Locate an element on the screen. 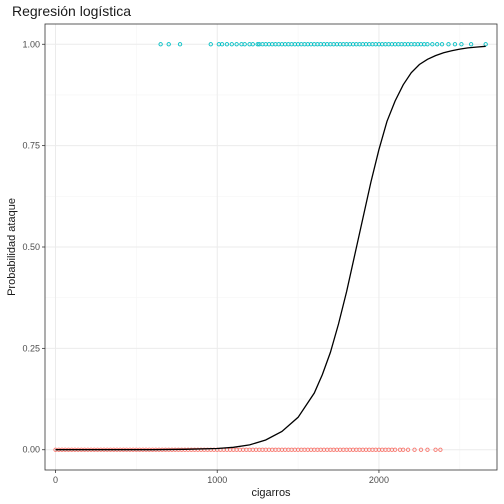  x-tick-label: 1000 is located at coordinates (217, 480).